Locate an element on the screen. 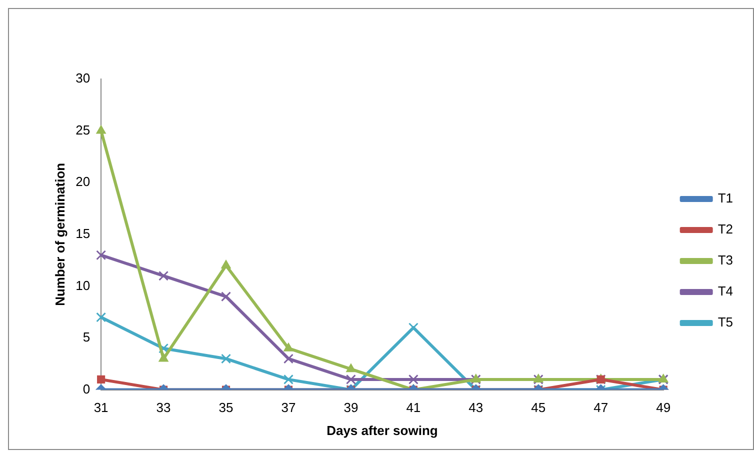 The width and height of the screenshot is (754, 452). legend-label: T4 is located at coordinates (725, 291).